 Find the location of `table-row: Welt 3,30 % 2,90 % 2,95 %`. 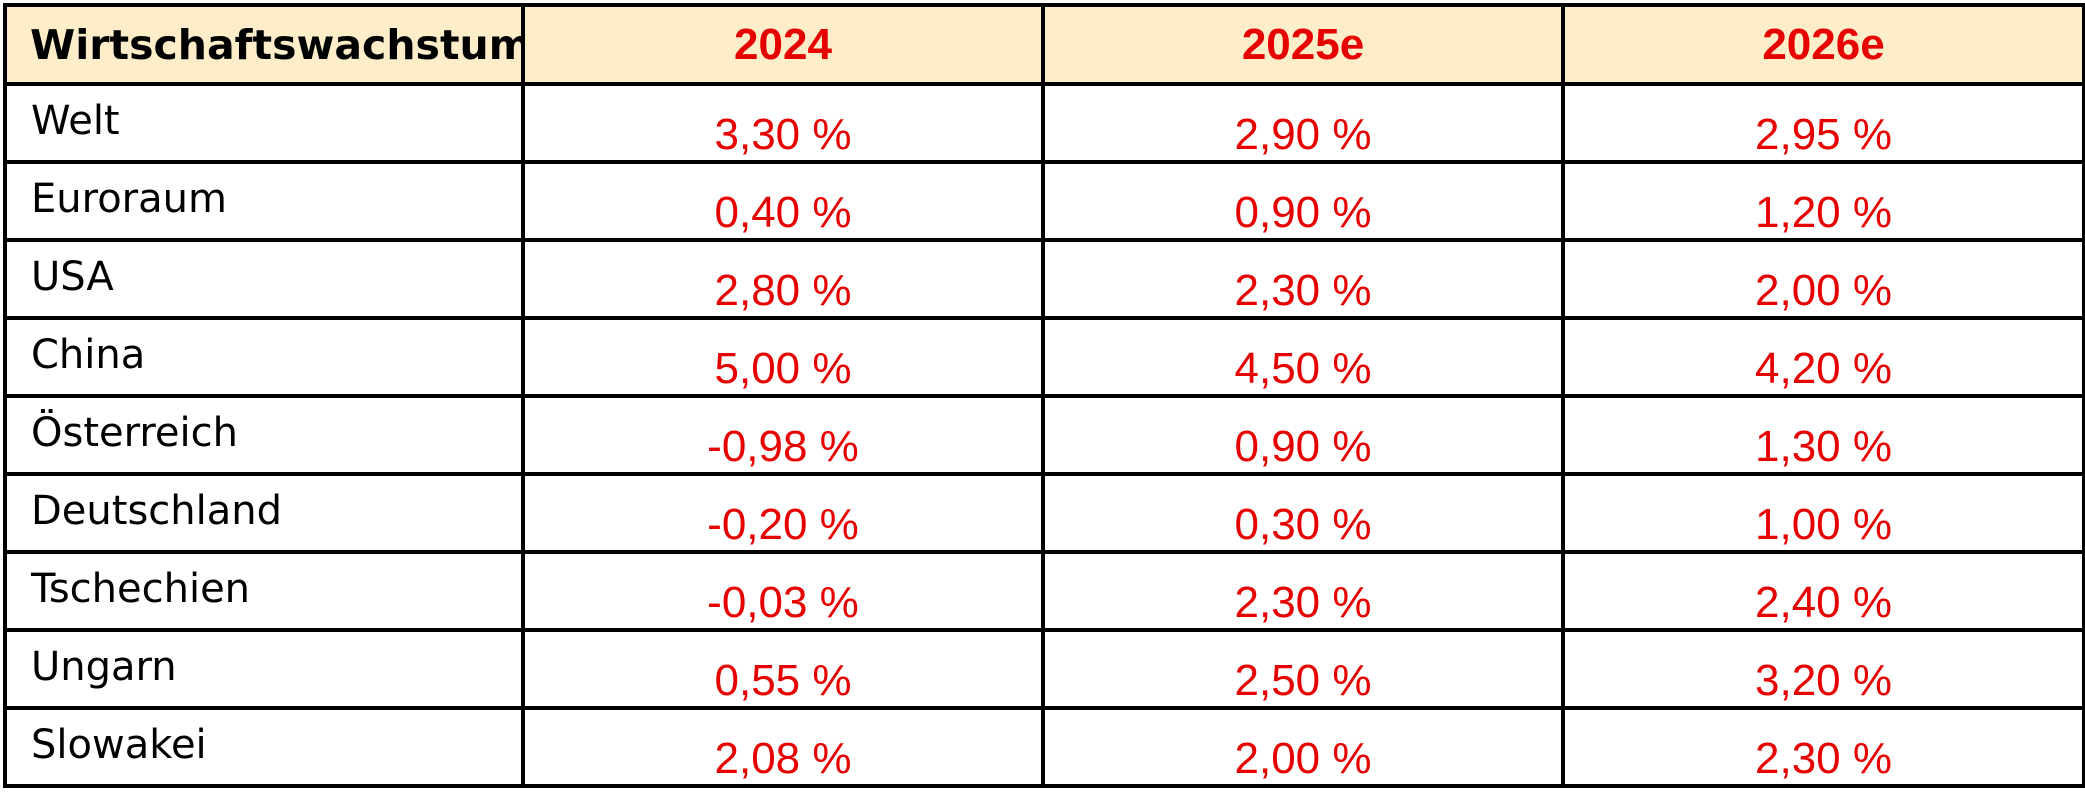

table-row: Welt 3,30 % 2,90 % 2,95 % is located at coordinates (1044, 123).